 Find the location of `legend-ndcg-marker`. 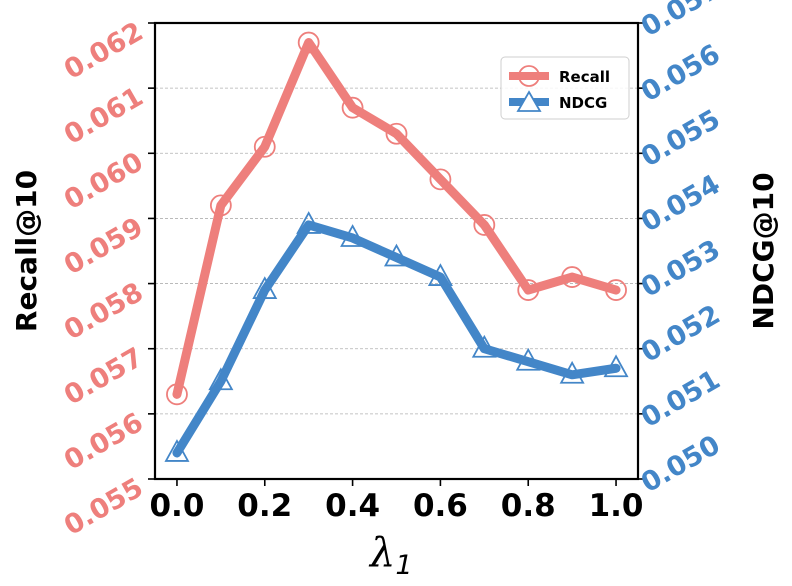

legend-ndcg-marker is located at coordinates (529, 101).